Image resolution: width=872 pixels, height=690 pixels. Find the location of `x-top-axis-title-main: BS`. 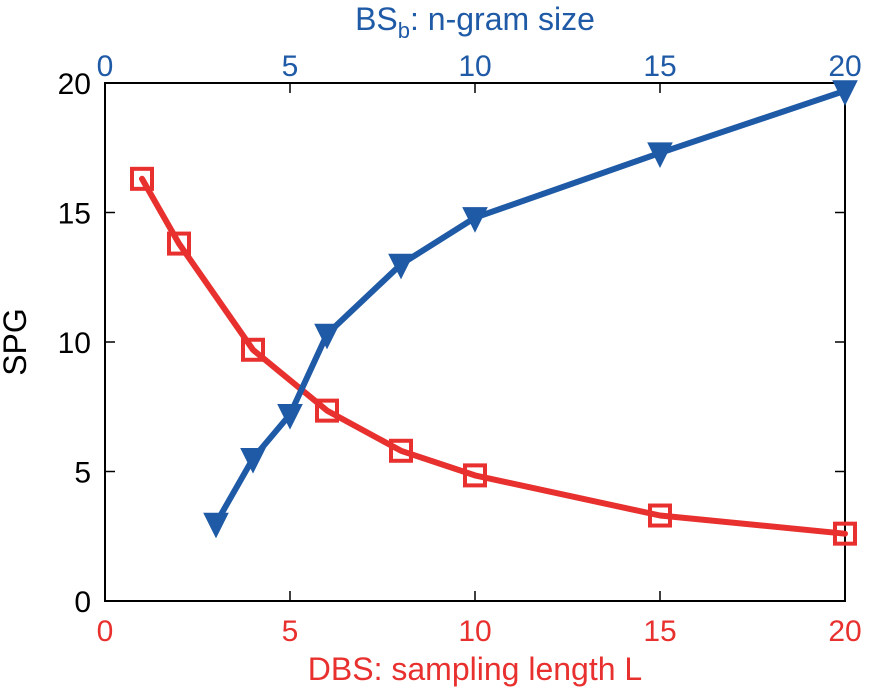

x-top-axis-title-main: BS is located at coordinates (376, 19).